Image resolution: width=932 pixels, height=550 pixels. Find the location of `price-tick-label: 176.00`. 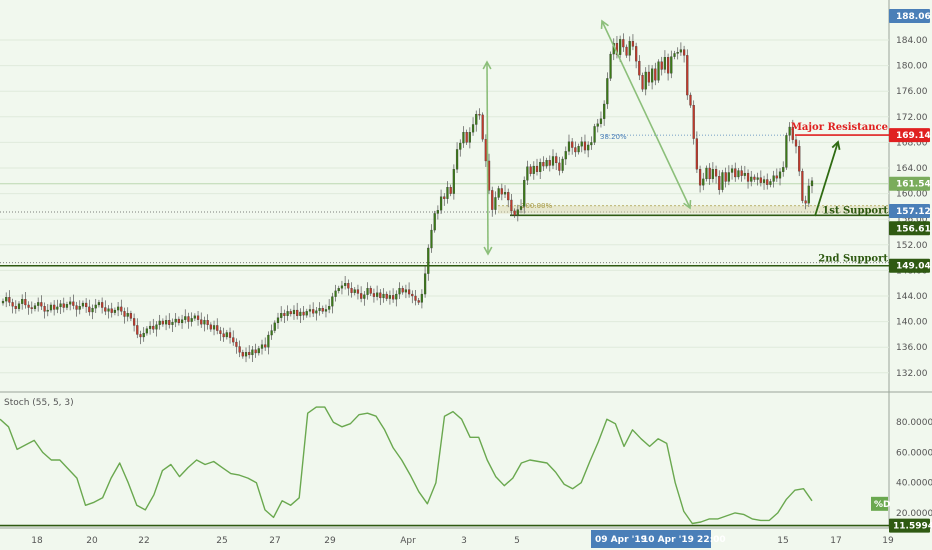

price-tick-label: 176.00 is located at coordinates (912, 92).